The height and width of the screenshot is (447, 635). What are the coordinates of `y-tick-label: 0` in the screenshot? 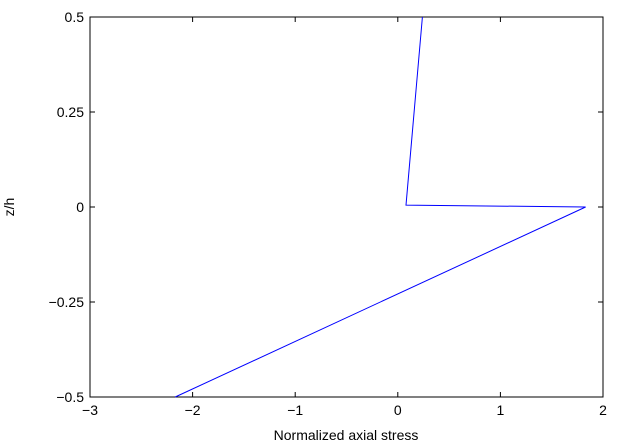 It's located at (80, 207).